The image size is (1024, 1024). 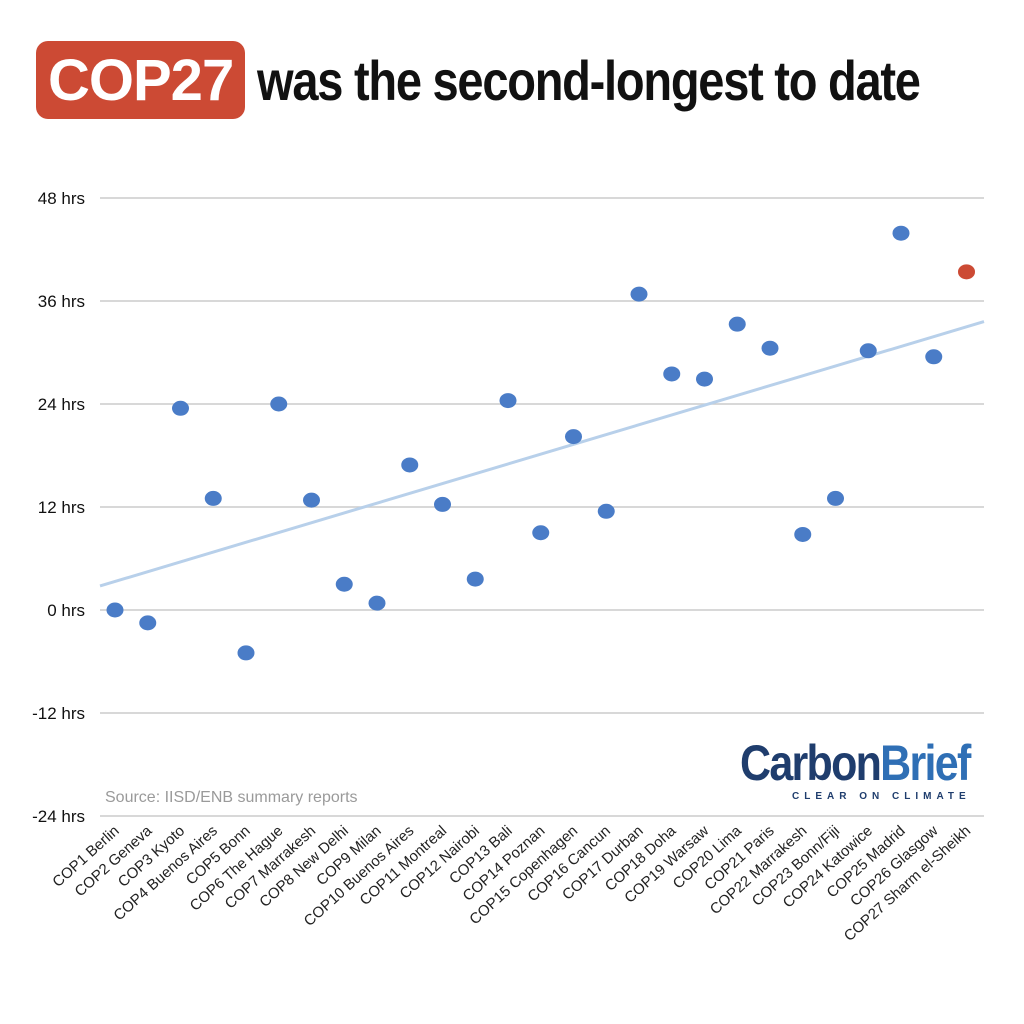 What do you see at coordinates (925, 763) in the screenshot?
I see `logo-word-brief: Brief` at bounding box center [925, 763].